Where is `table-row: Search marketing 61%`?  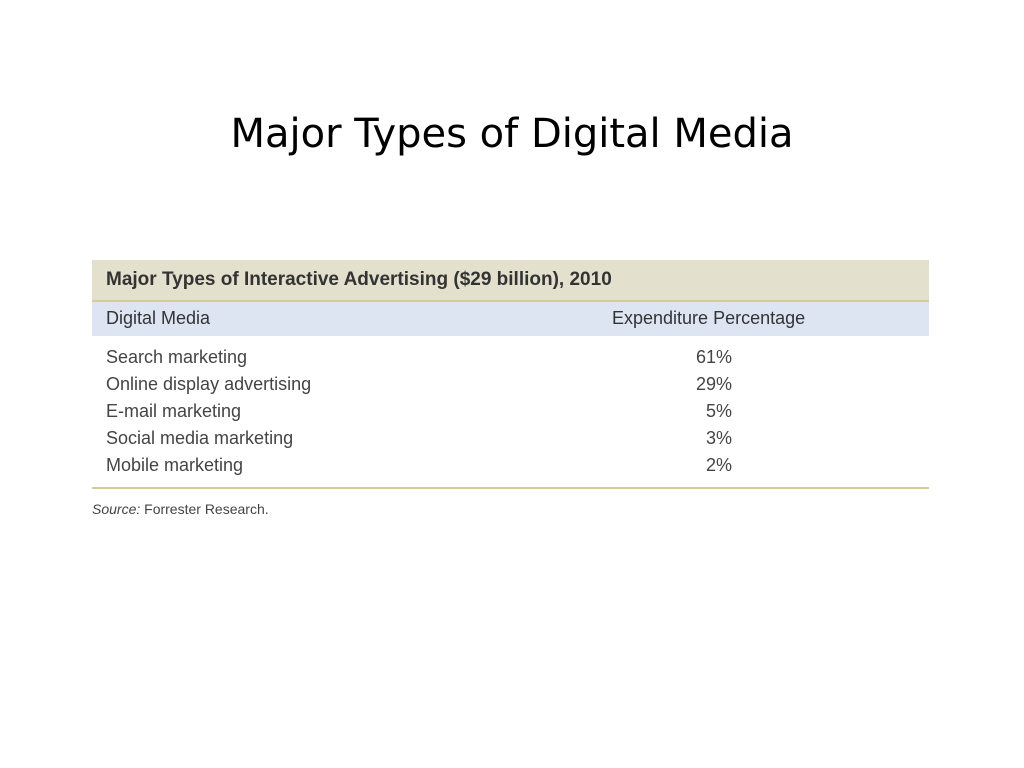
table-row: Search marketing 61% is located at coordinates (510, 357).